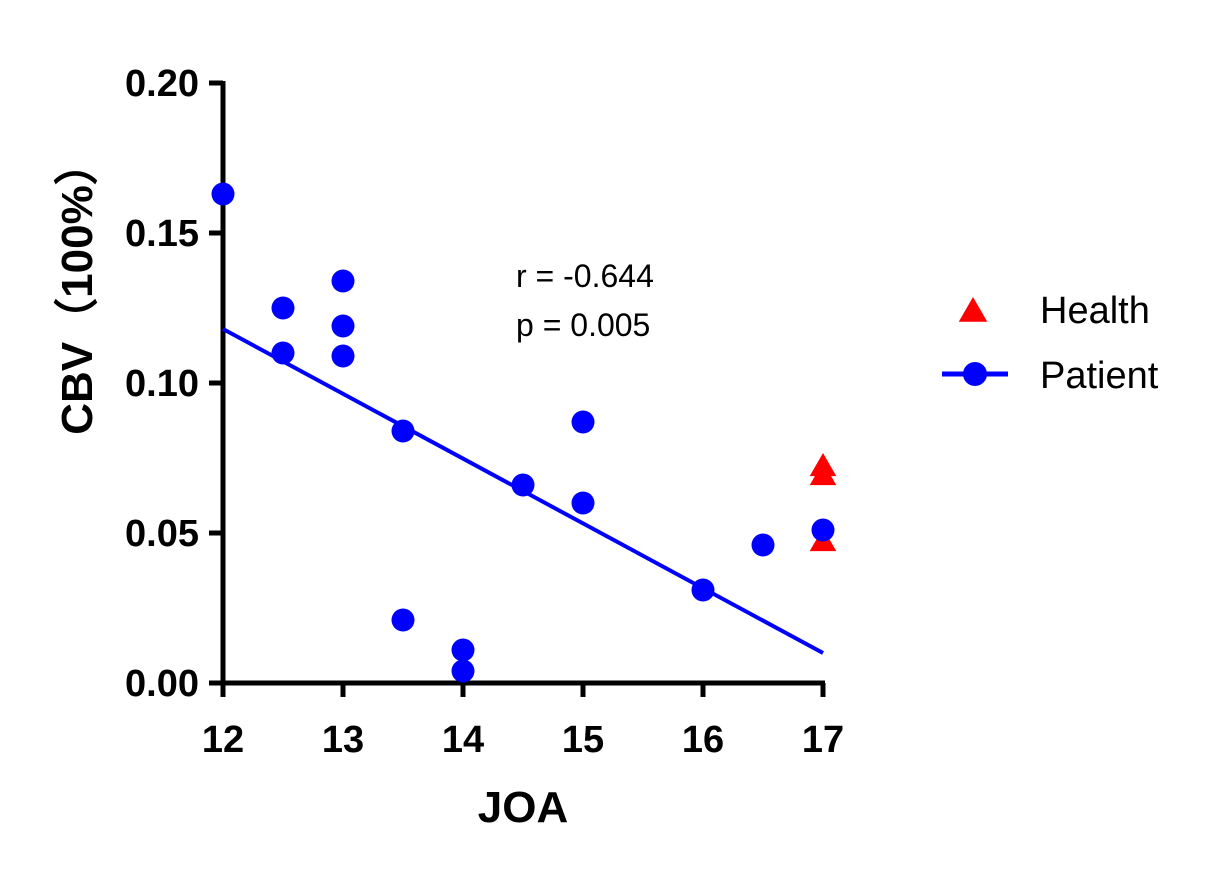 The image size is (1216, 876). Describe the element at coordinates (523, 807) in the screenshot. I see `x-axis-title: JOA` at that location.